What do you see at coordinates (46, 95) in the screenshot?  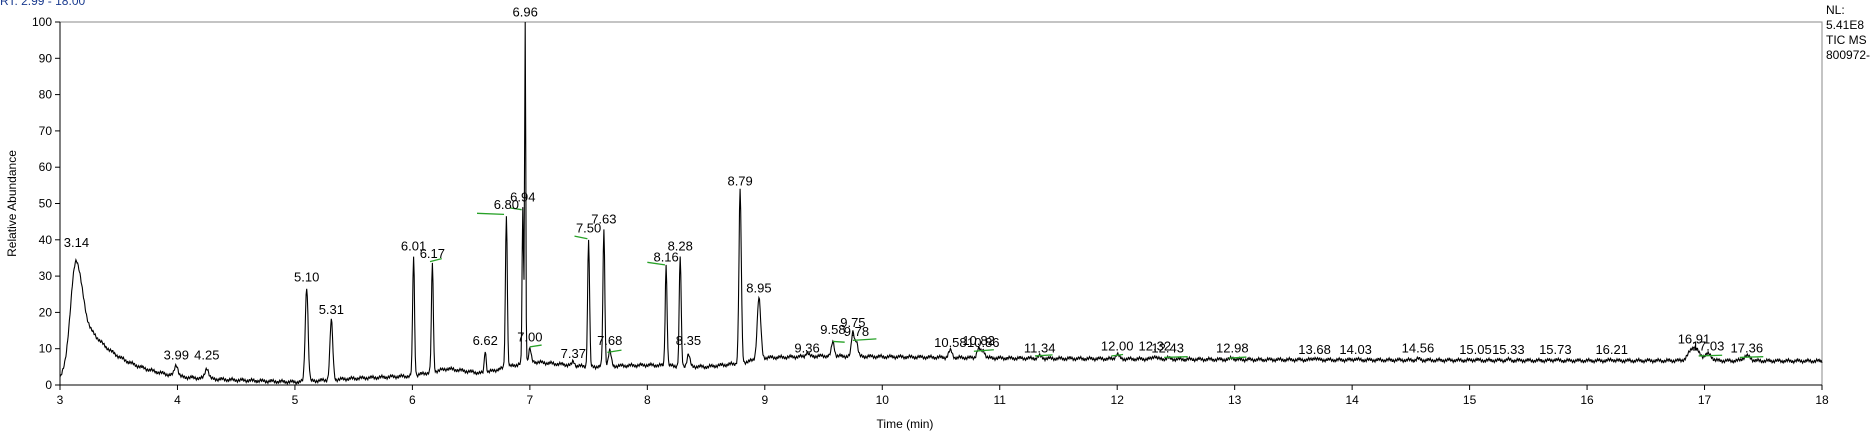 I see `y-tick-label: 80` at bounding box center [46, 95].